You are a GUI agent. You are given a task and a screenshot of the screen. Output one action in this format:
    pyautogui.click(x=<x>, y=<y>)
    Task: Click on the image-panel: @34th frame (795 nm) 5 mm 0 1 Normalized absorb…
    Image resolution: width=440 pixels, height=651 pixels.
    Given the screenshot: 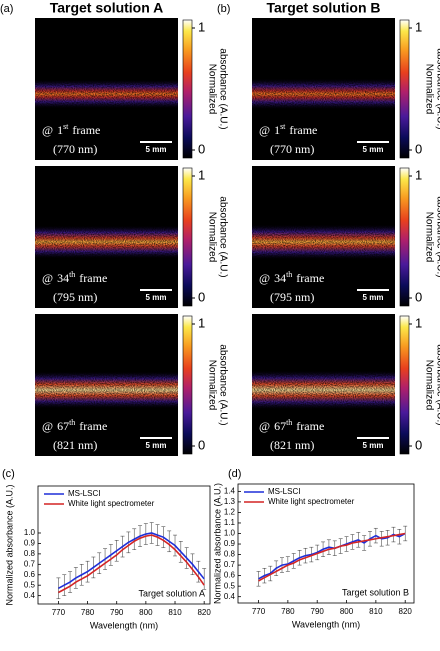 What is the action you would take?
    pyautogui.click(x=346, y=237)
    